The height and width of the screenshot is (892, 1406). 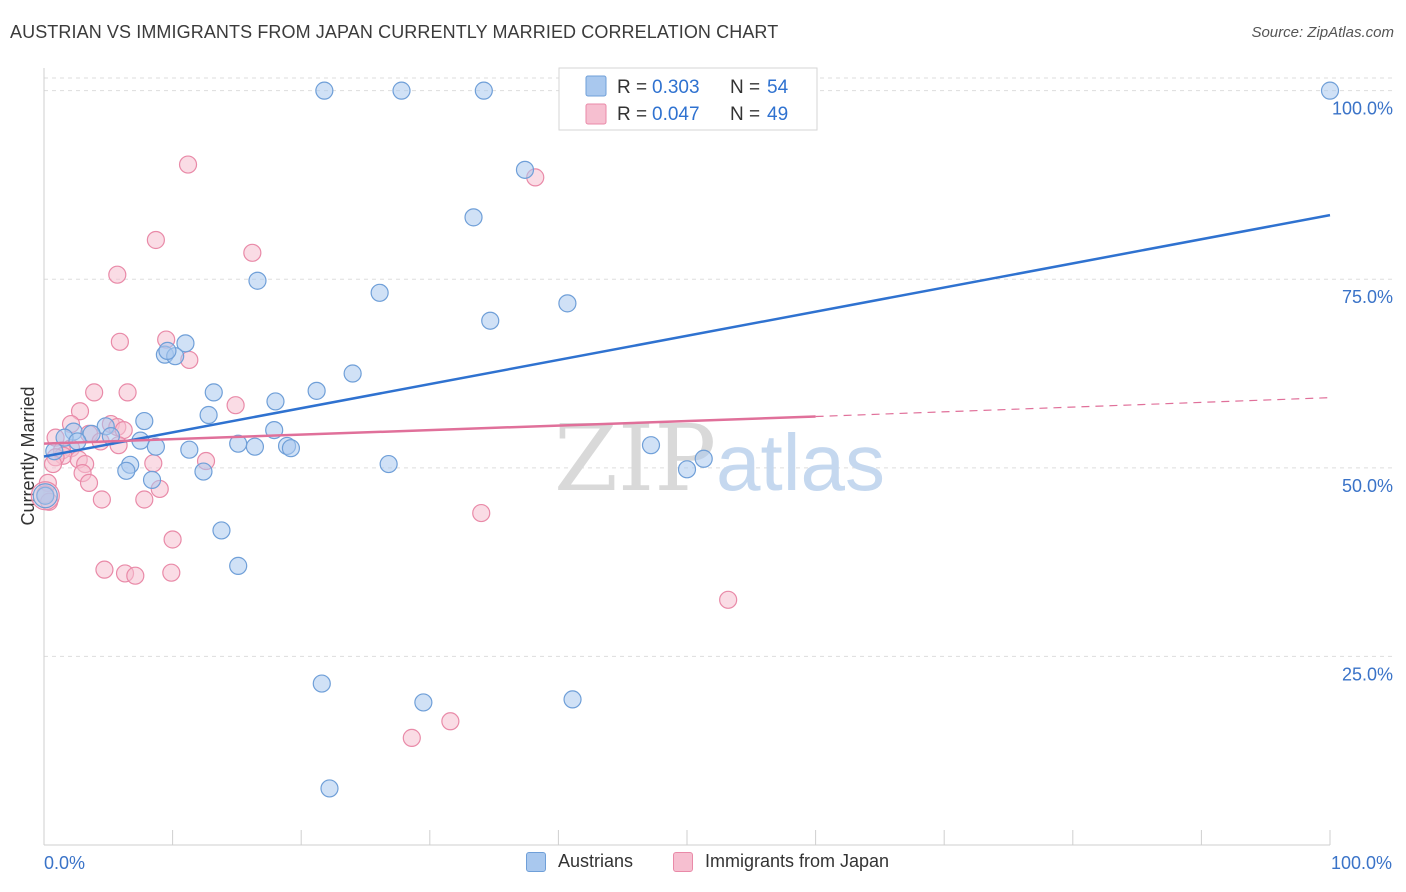 What do you see at coordinates (596, 86) in the screenshot?
I see `legend-swatch-austrians` at bounding box center [596, 86].